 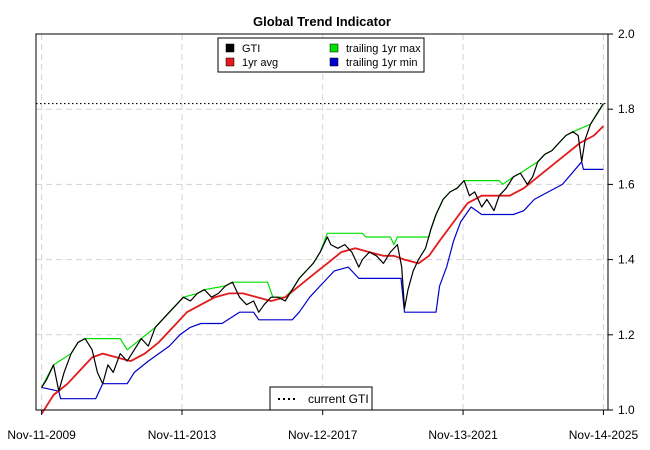 What do you see at coordinates (626, 410) in the screenshot?
I see `y-tick-label-0: 1.0` at bounding box center [626, 410].